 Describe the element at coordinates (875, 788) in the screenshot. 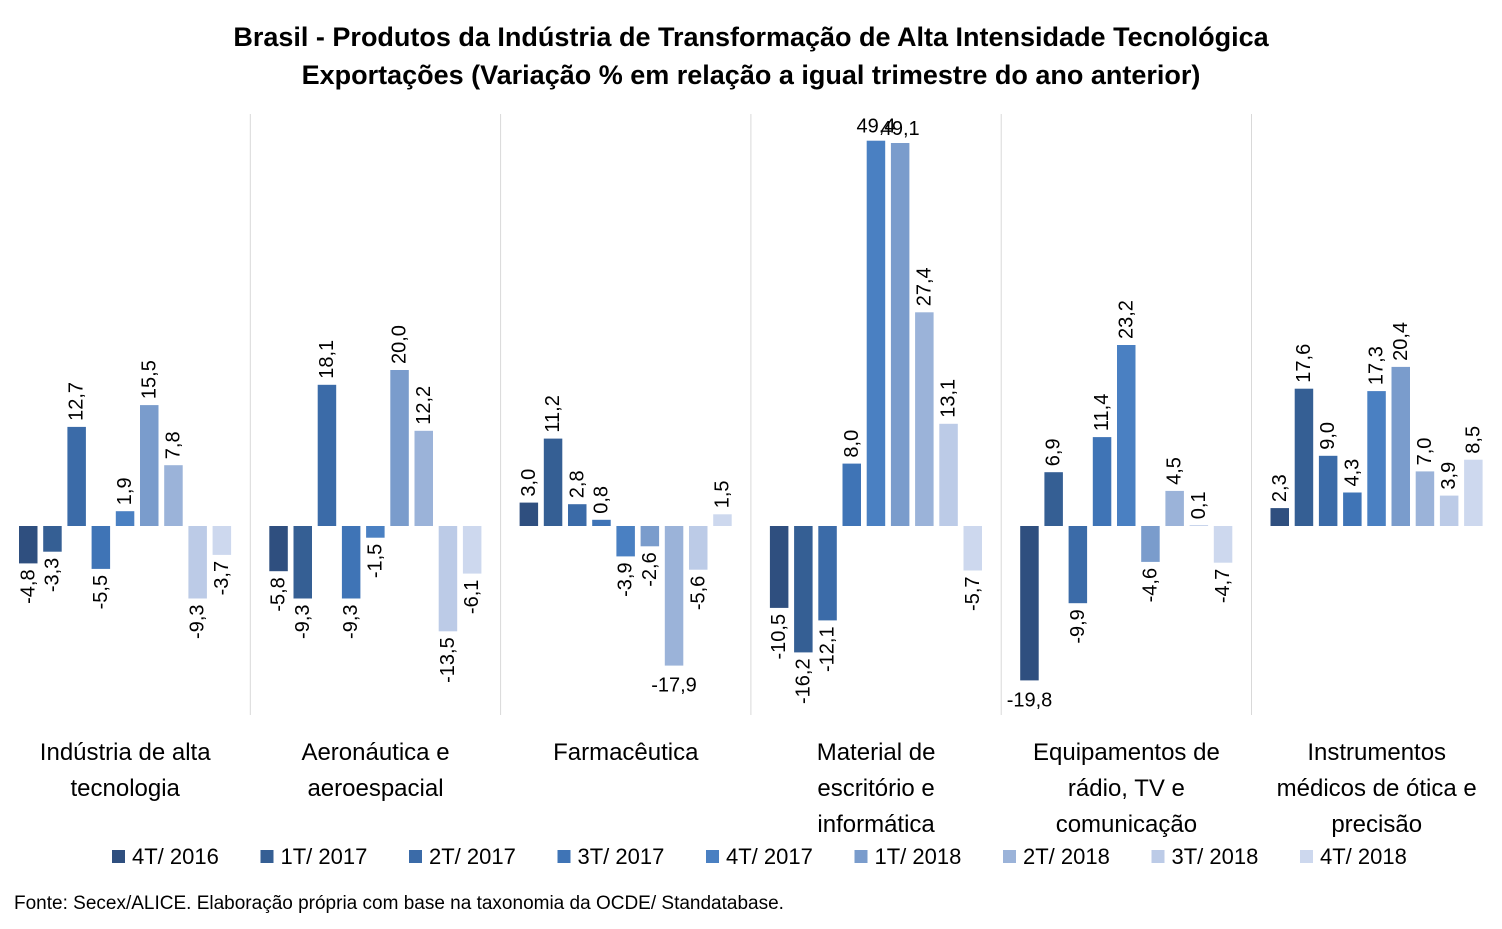

I see `category-label: escritório e` at that location.